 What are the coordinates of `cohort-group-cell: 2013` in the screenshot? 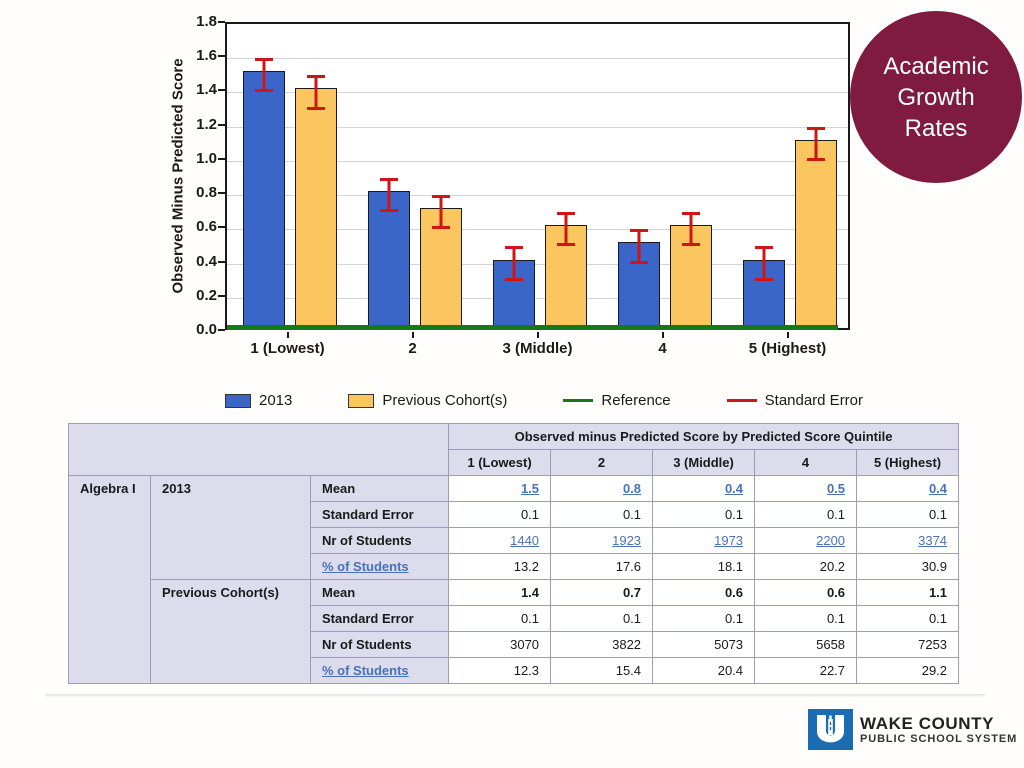 It's located at (230, 527).